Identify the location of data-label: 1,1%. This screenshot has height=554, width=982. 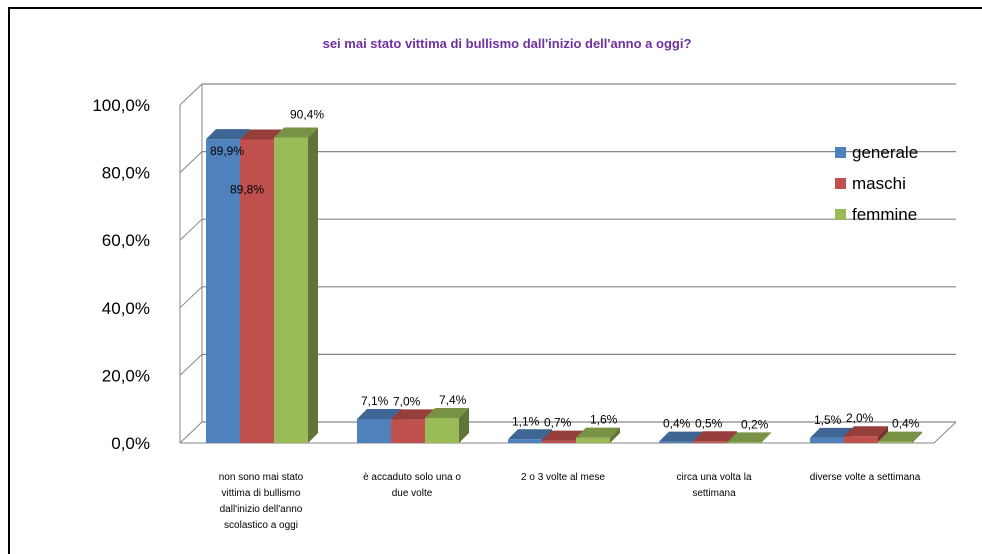
(526, 421).